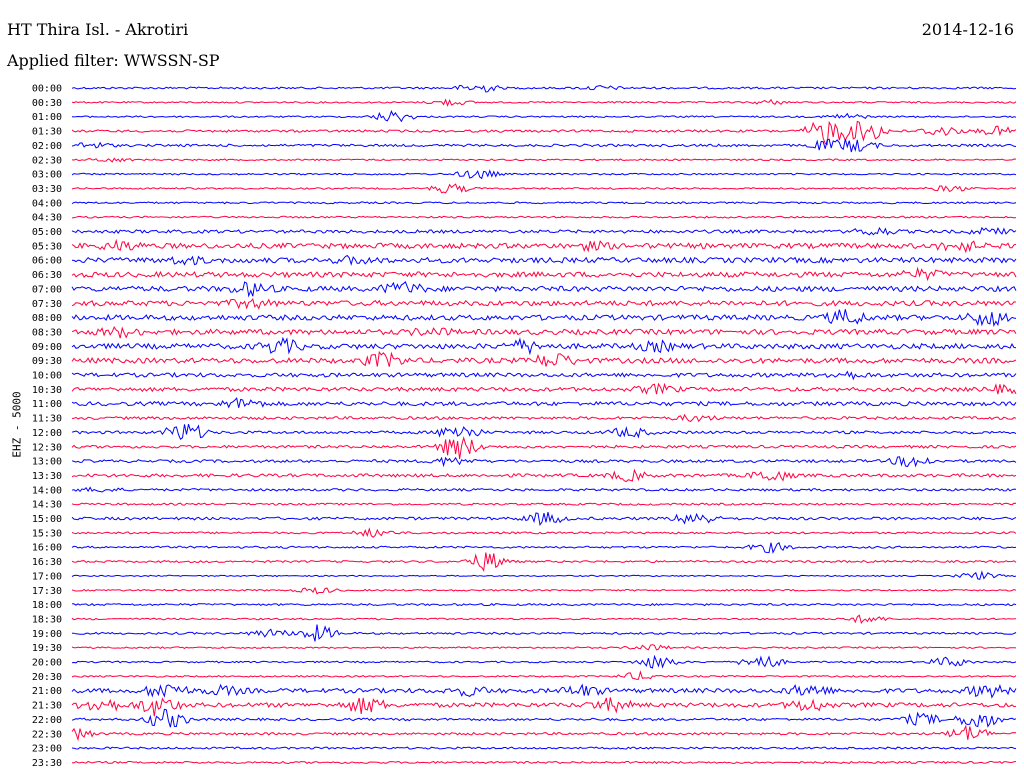 This screenshot has height=780, width=1024. Describe the element at coordinates (544, 661) in the screenshot. I see `trace-2000` at that location.